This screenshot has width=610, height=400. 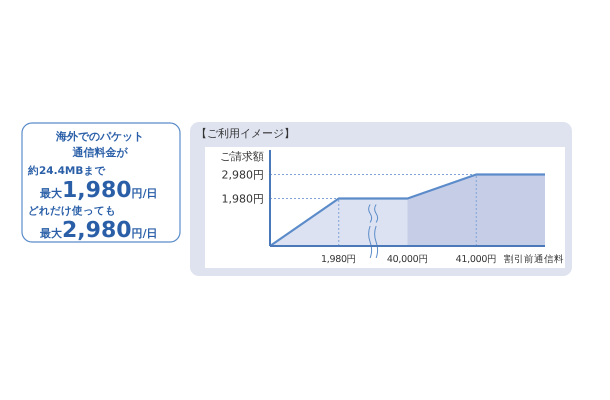 What do you see at coordinates (338, 259) in the screenshot?
I see `x-tick-label: 1,980円` at bounding box center [338, 259].